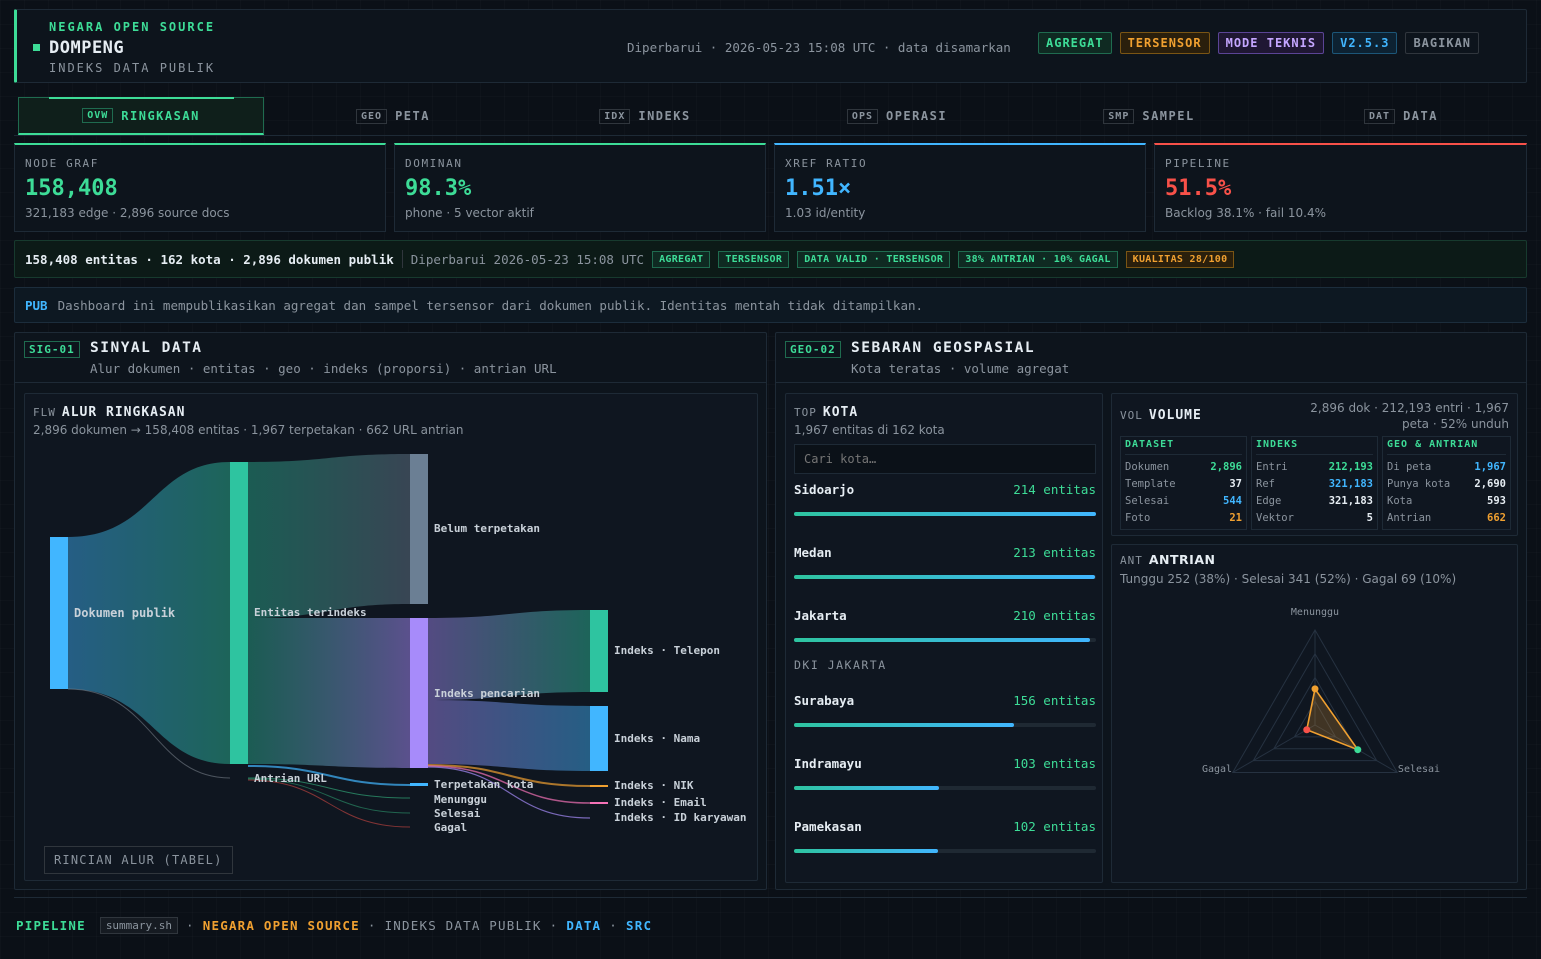 This screenshot has height=959, width=1541. I want to click on tab-ringkasan: OVW RINGKASAN, so click(141, 116).